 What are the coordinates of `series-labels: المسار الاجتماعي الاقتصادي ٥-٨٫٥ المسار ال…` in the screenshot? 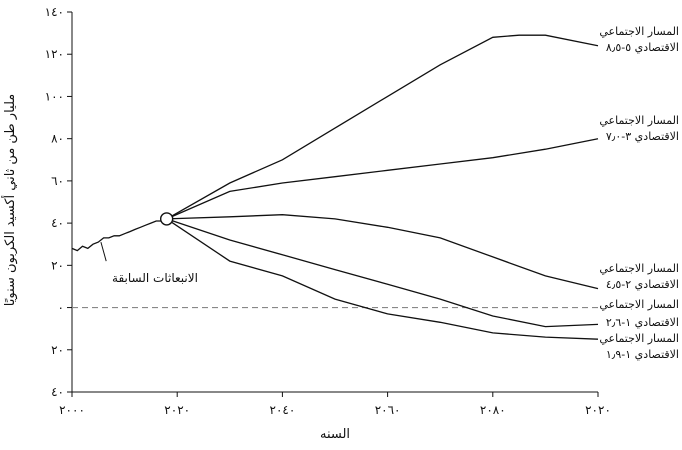 It's located at (639, 193).